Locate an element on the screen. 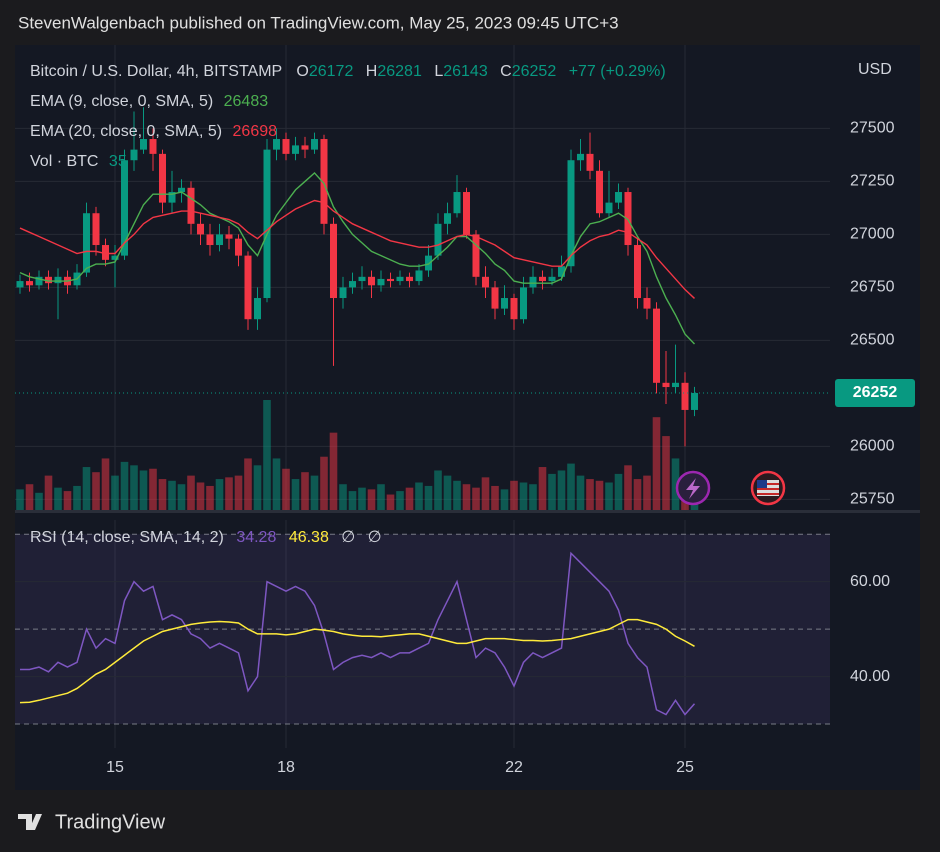  y-tick-label: 40.00 is located at coordinates (870, 676).